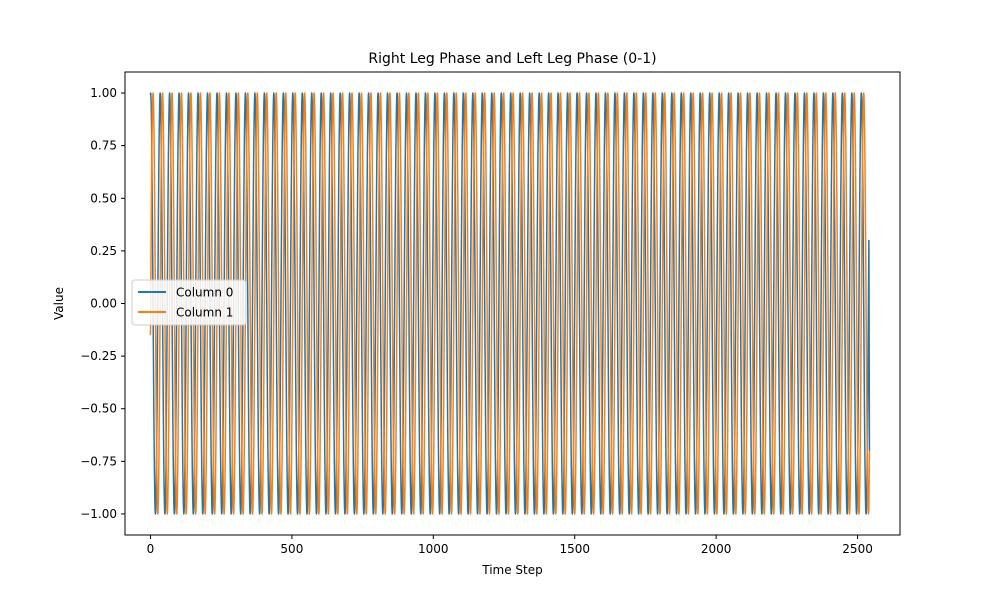 This screenshot has height=600, width=1000. What do you see at coordinates (98, 514) in the screenshot?
I see `y-tick-label: −1.00` at bounding box center [98, 514].